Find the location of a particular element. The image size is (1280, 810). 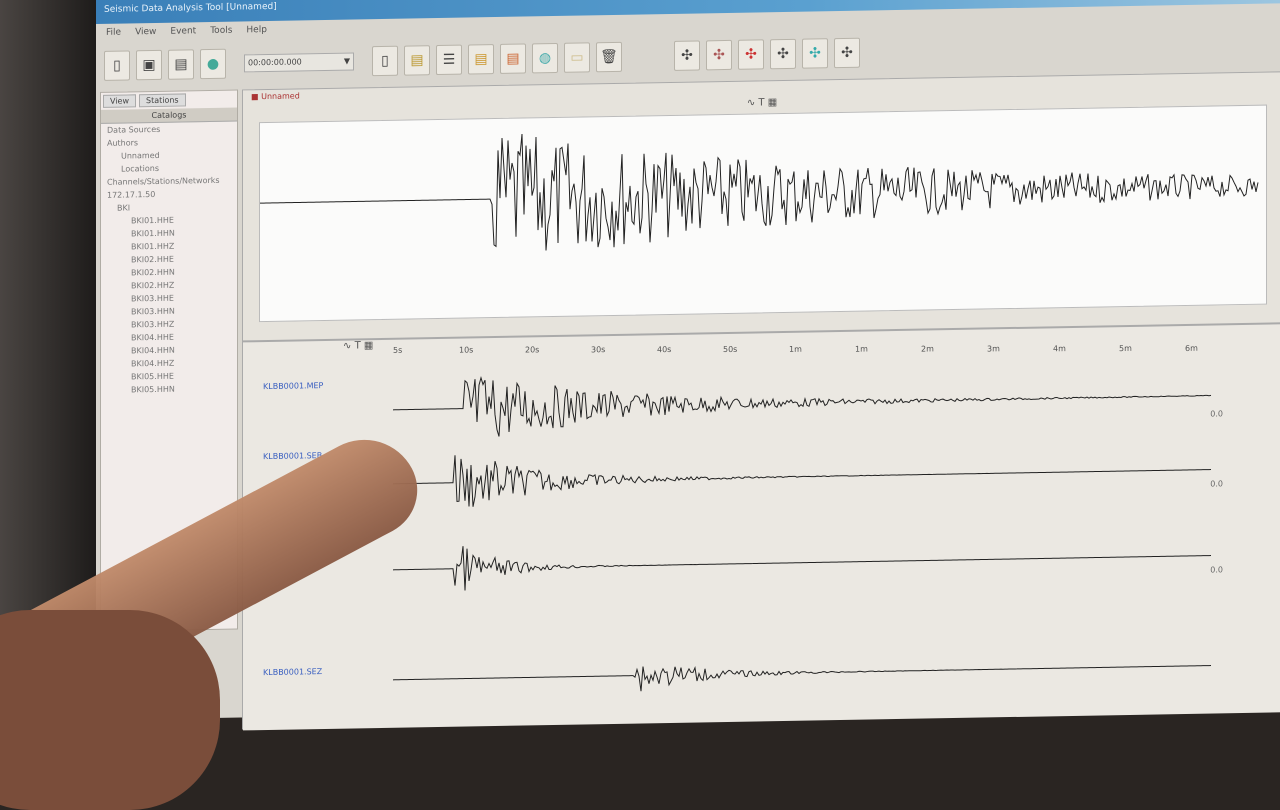

tab-stations: Stations is located at coordinates (162, 100).